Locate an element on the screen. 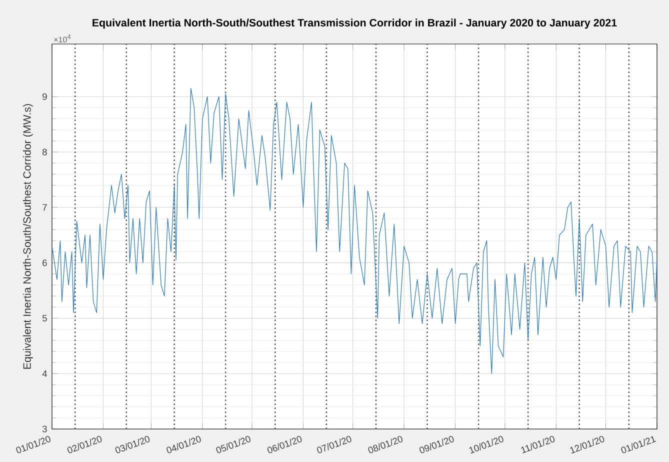  y-tick-label: 5 is located at coordinates (44, 318).